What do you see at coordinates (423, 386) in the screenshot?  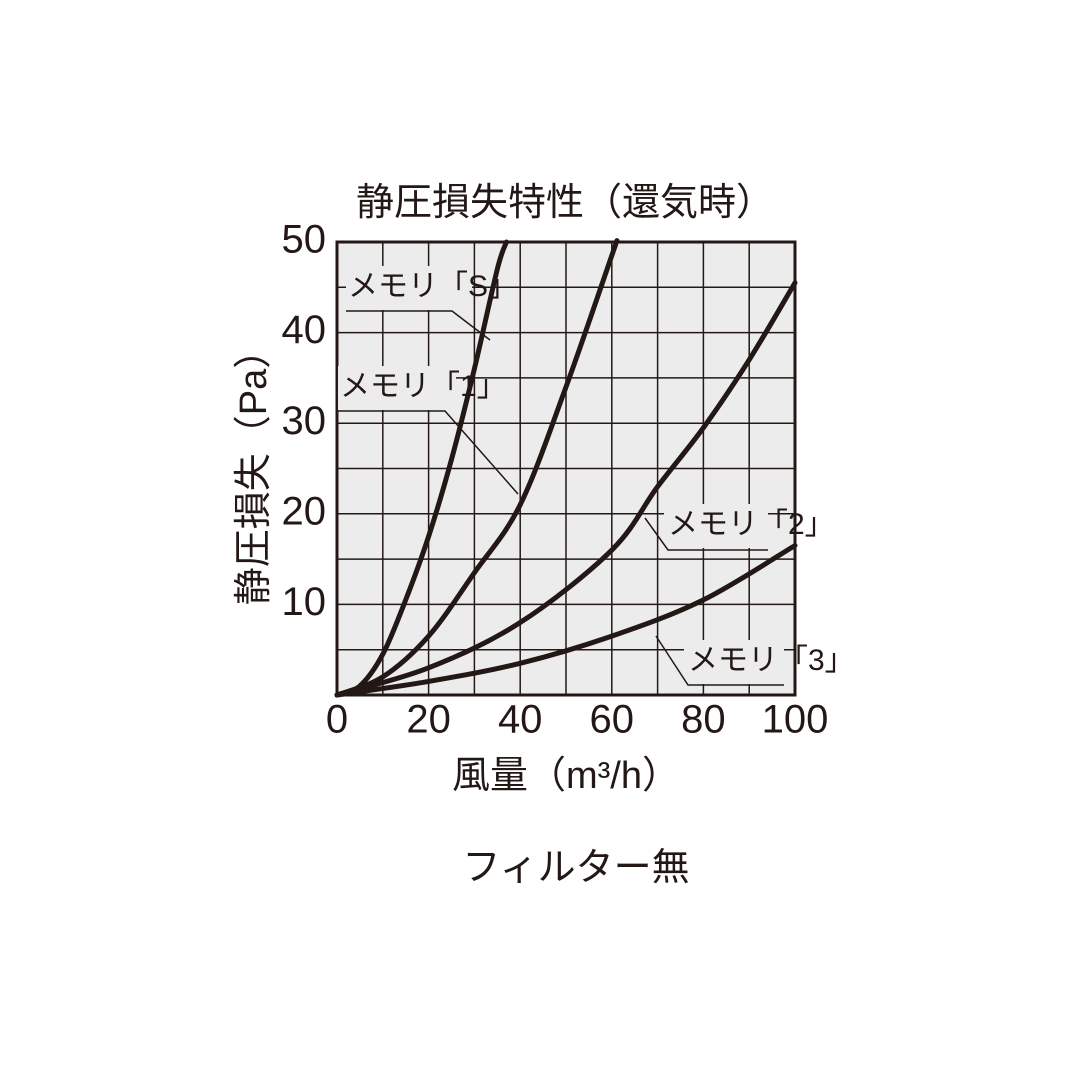 I see `series-label: メモリ「1」` at bounding box center [423, 386].